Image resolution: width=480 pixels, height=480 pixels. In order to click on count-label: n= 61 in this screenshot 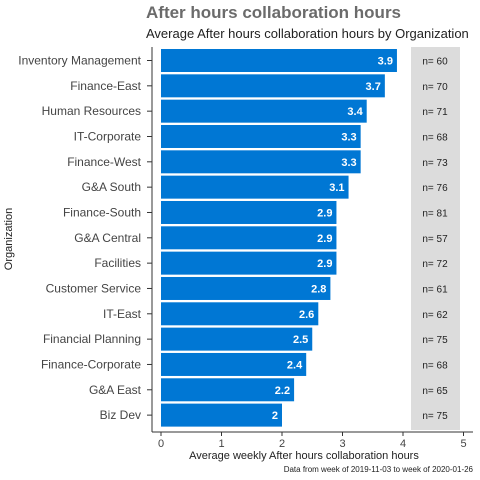, I will do `click(435, 289)`.